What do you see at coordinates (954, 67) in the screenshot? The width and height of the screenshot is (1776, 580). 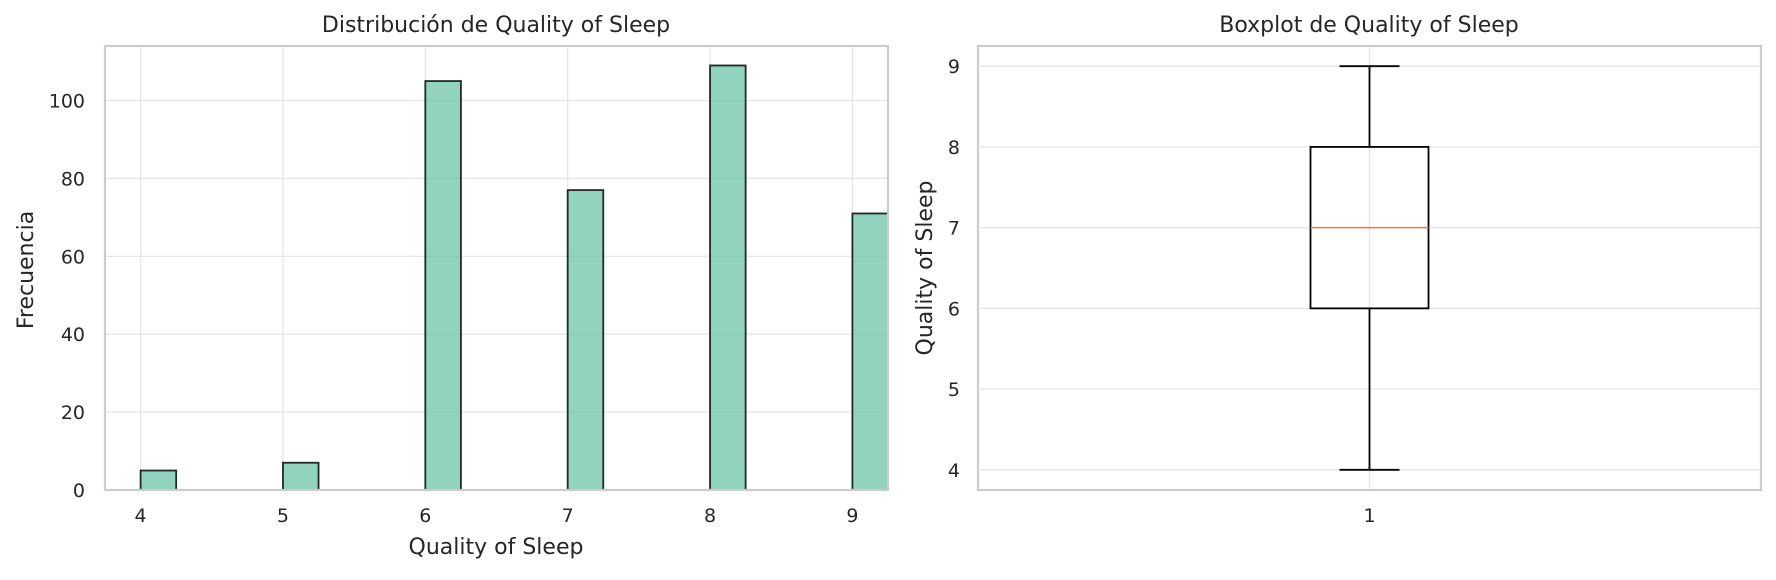 I see `boxplot-y-tick-label: 9` at bounding box center [954, 67].